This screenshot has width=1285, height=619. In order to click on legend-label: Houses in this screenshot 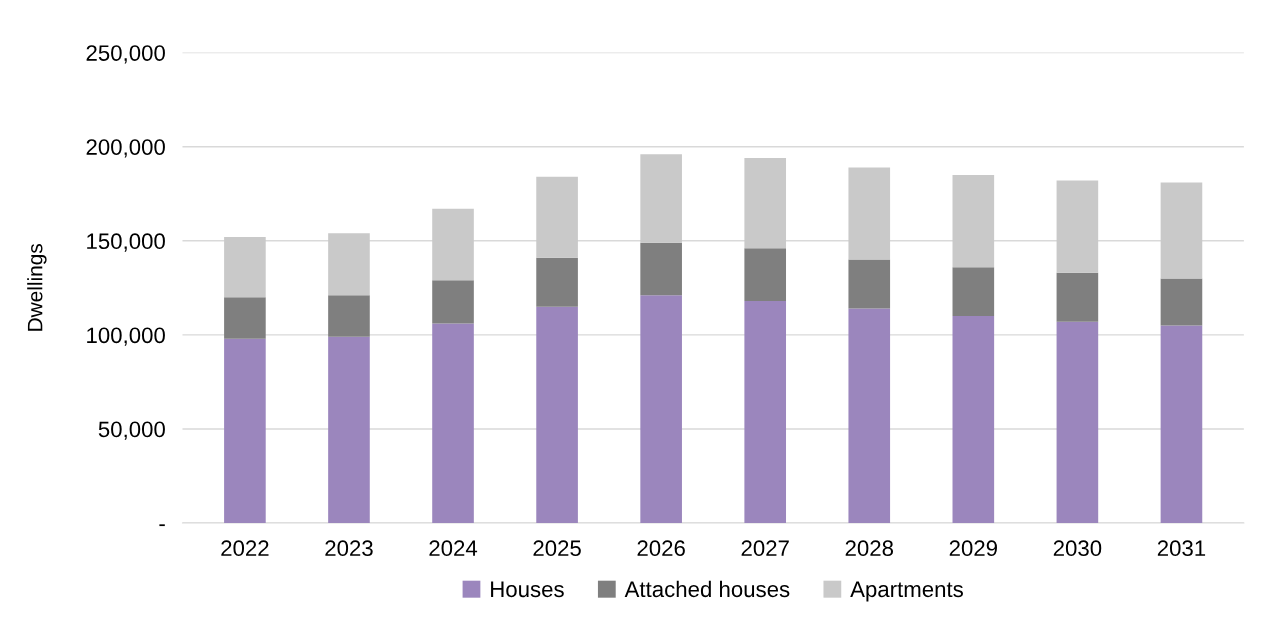, I will do `click(527, 589)`.